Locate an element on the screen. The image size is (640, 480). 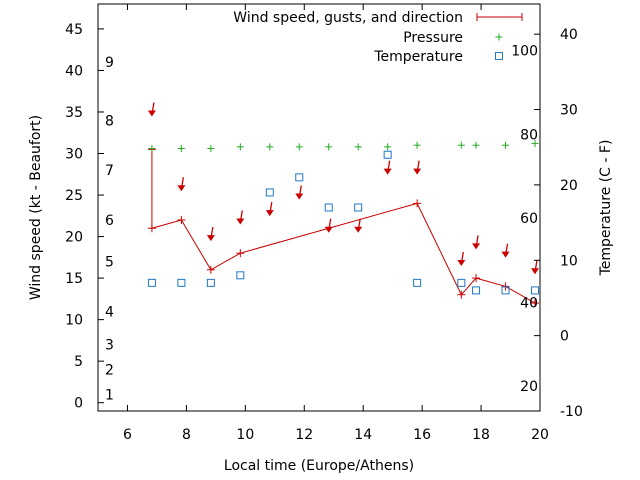
x-tick-label: 12 is located at coordinates (304, 435).